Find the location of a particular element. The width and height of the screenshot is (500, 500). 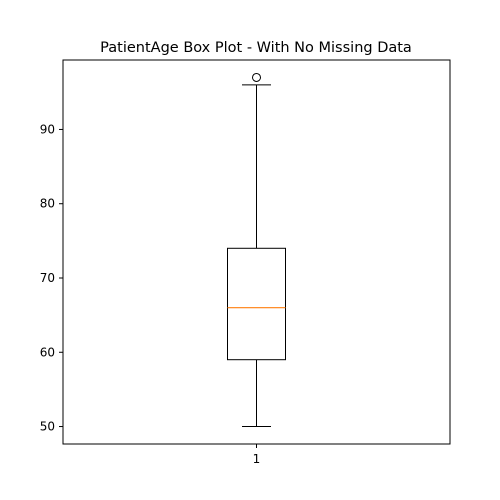

x-tick-label-1: 1 is located at coordinates (257, 459).